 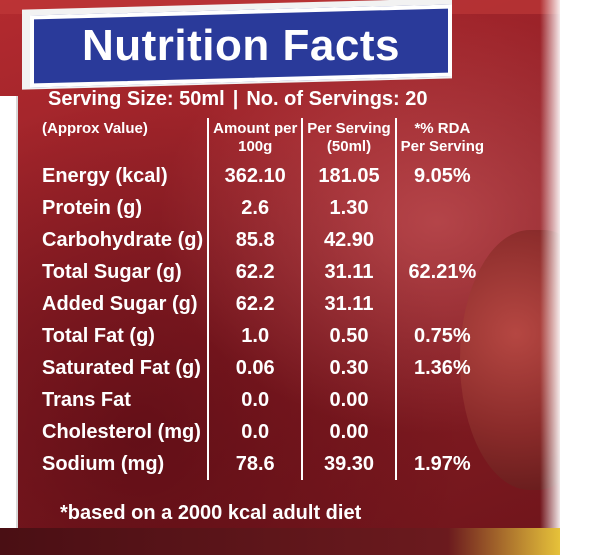 What do you see at coordinates (442, 368) in the screenshot?
I see `rda-percent: 1.36%` at bounding box center [442, 368].